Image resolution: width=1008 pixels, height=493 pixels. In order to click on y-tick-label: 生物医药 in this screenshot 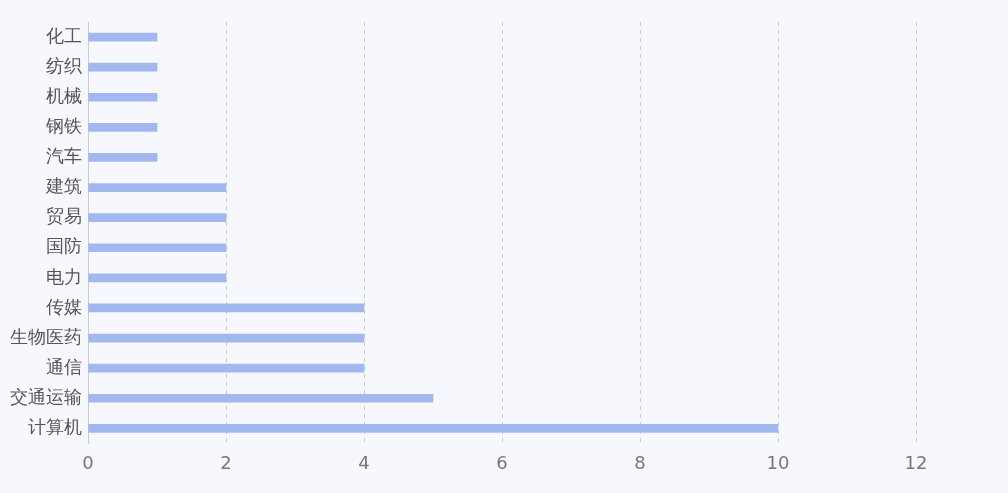, I will do `click(46, 336)`.